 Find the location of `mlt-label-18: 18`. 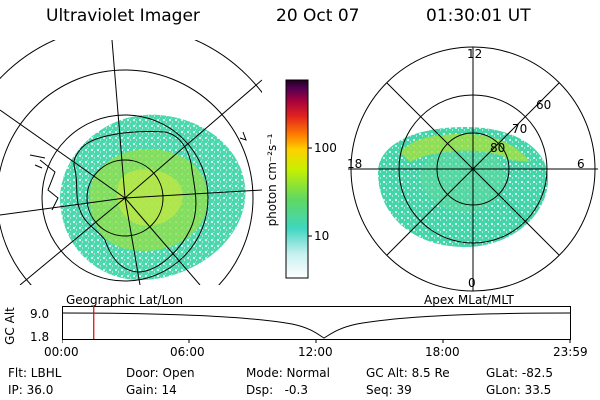

mlt-label-18: 18 is located at coordinates (355, 164).